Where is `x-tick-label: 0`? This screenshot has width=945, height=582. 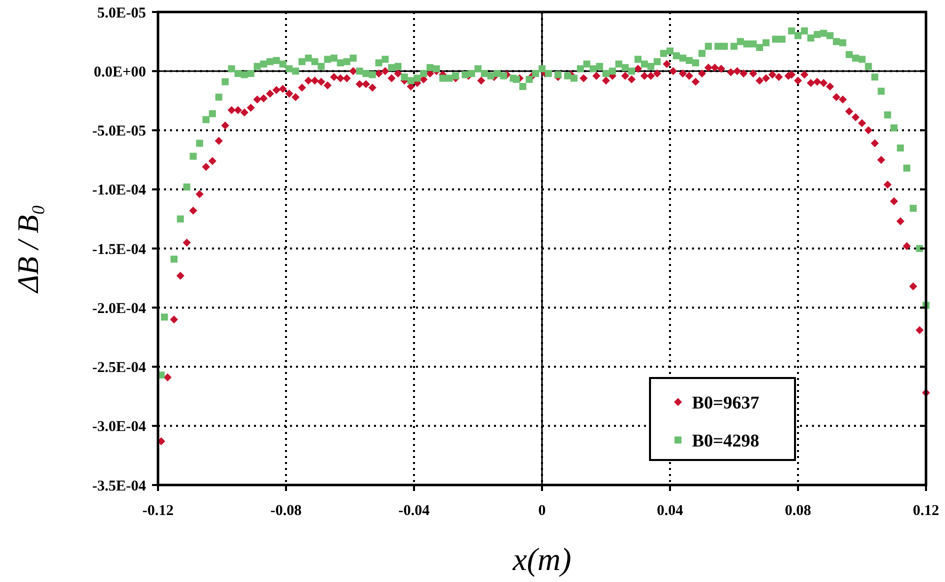 x-tick-label: 0 is located at coordinates (542, 511).